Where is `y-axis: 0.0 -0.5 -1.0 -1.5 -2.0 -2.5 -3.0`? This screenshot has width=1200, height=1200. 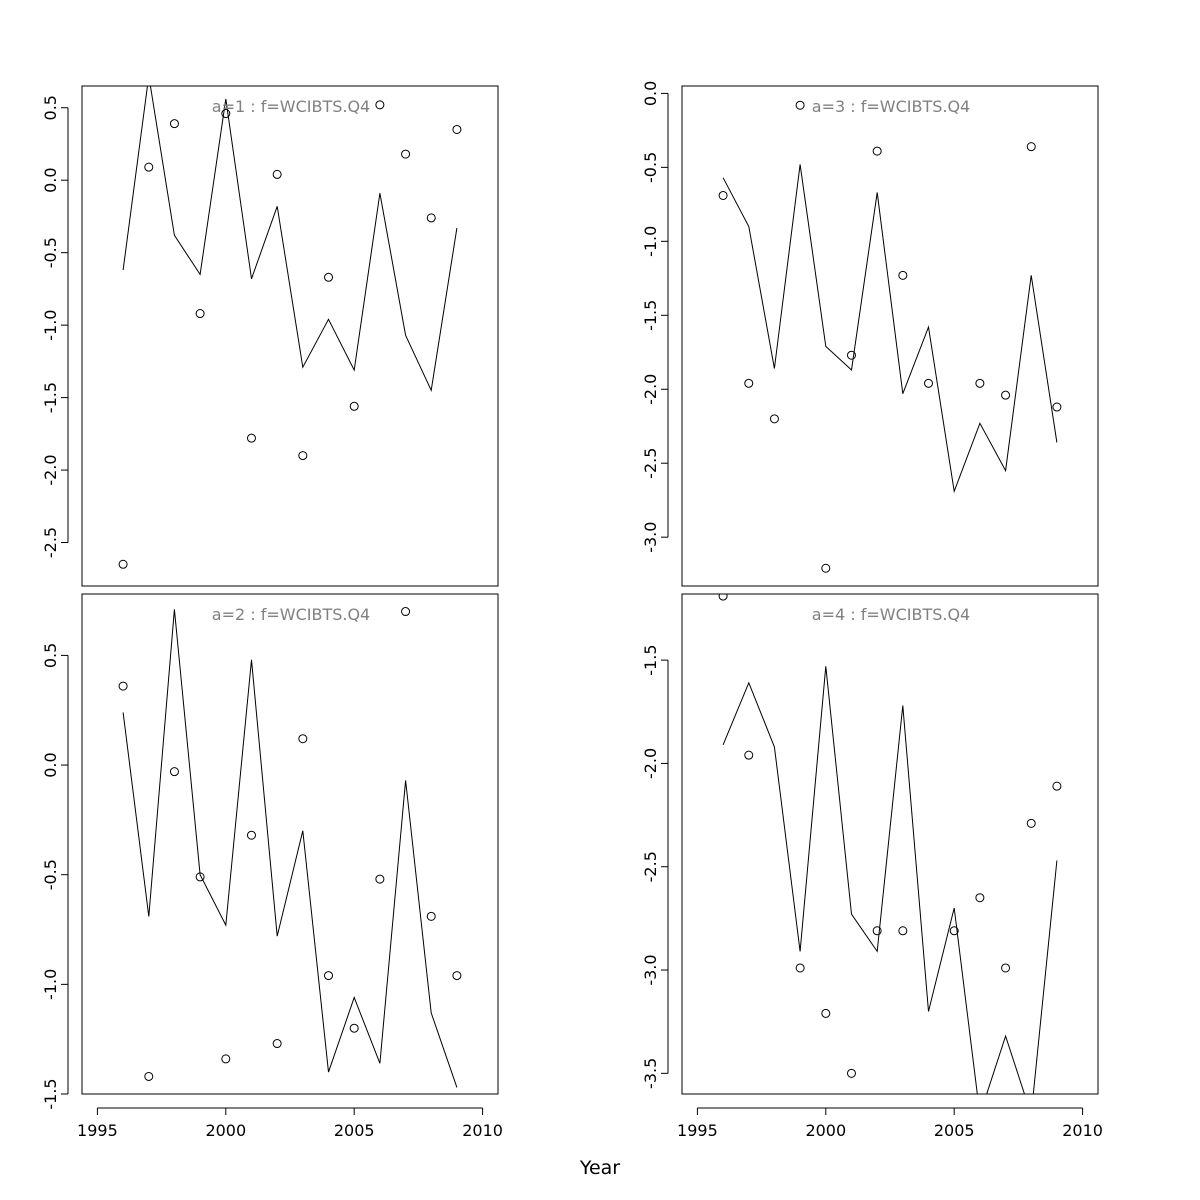 y-axis: 0.0 -0.5 -1.0 -1.5 -2.0 -2.5 -3.0 is located at coordinates (655, 317).